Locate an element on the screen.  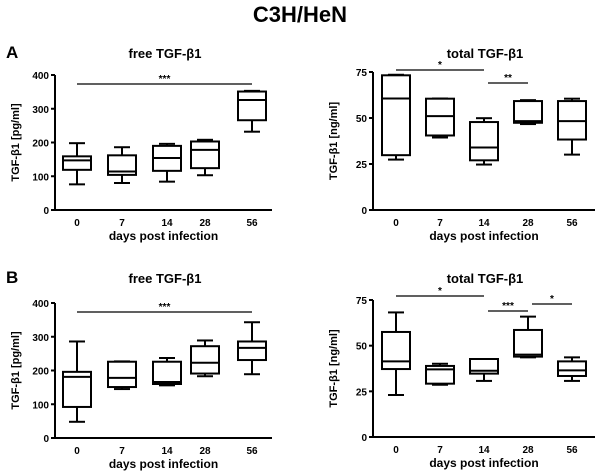
panel-label: B is located at coordinates (12, 277).